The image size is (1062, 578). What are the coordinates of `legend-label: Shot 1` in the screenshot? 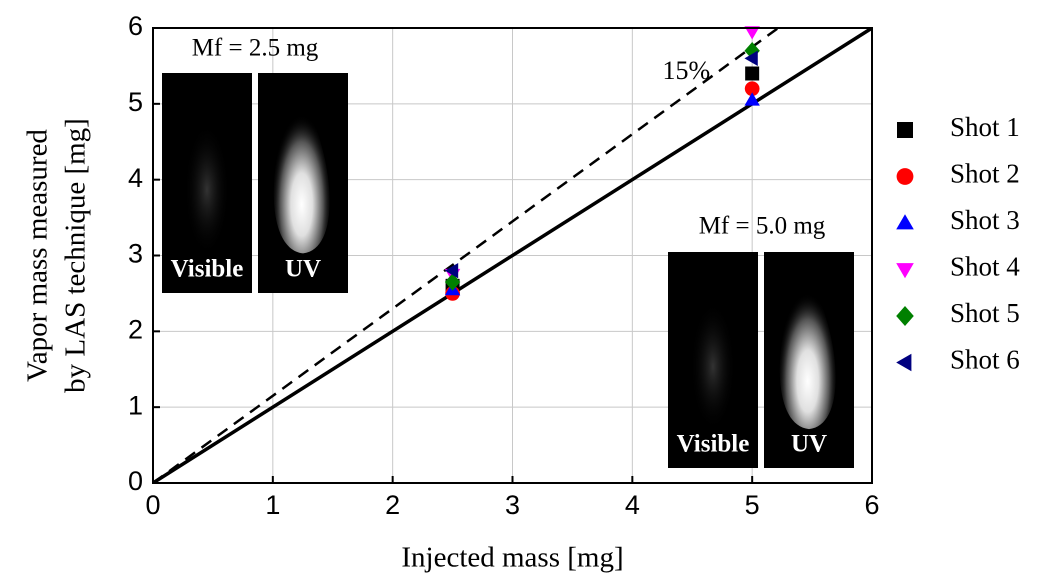 It's located at (985, 127).